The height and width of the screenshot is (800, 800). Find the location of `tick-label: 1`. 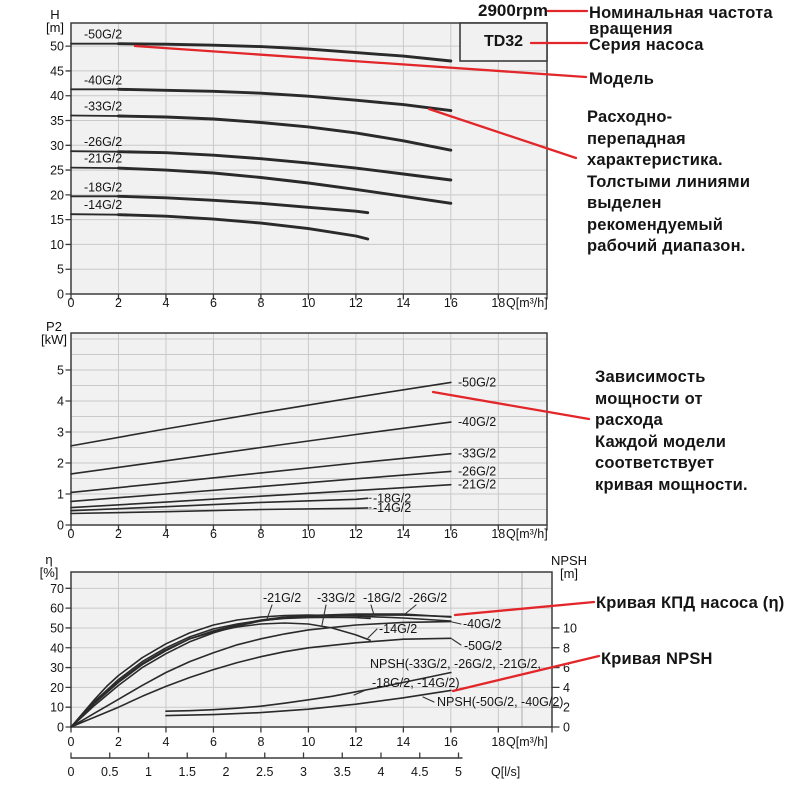

tick-label: 1 is located at coordinates (148, 772).